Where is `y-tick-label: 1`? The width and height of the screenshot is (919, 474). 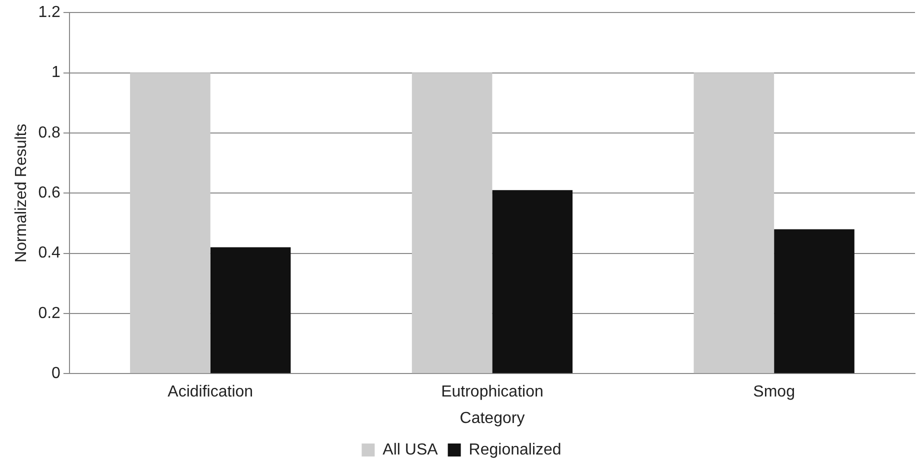 y-tick-label: 1 is located at coordinates (56, 73).